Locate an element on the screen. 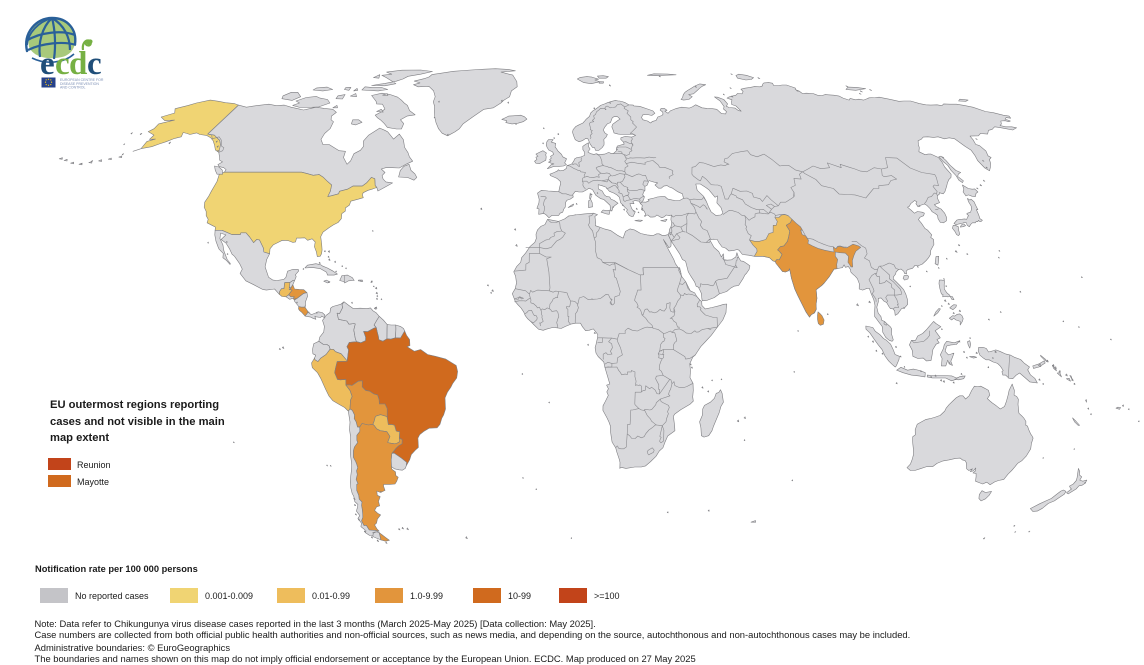 This screenshot has width=1144, height=665. svg-text: AND CONTROL is located at coordinates (73, 88).